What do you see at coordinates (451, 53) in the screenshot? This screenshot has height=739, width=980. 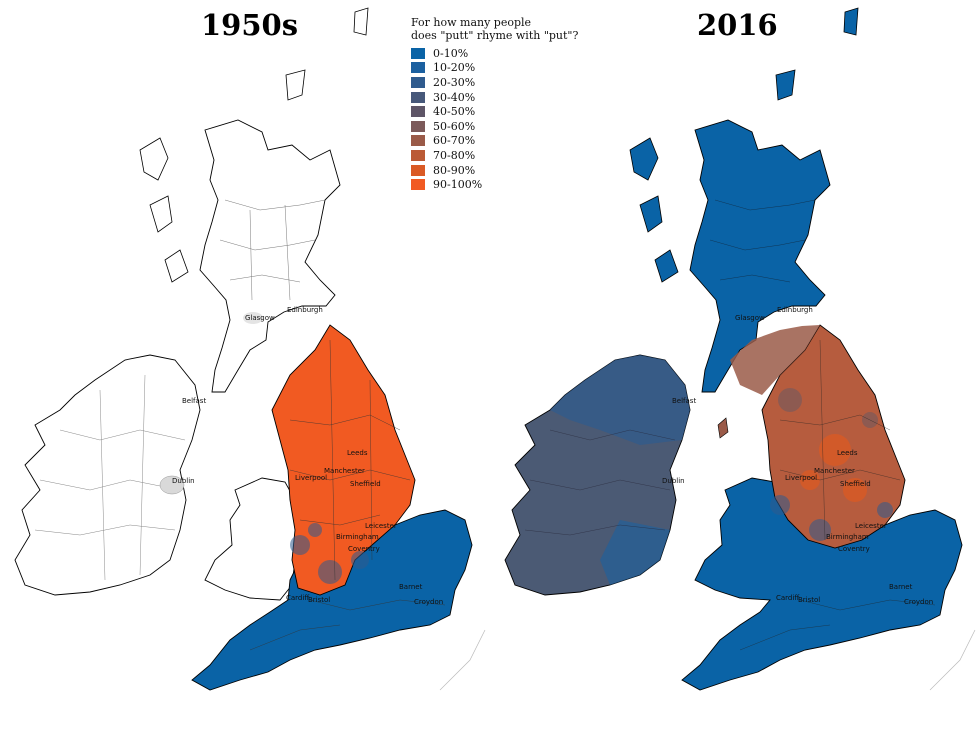 I see `legend-label: 0-10%` at bounding box center [451, 53].